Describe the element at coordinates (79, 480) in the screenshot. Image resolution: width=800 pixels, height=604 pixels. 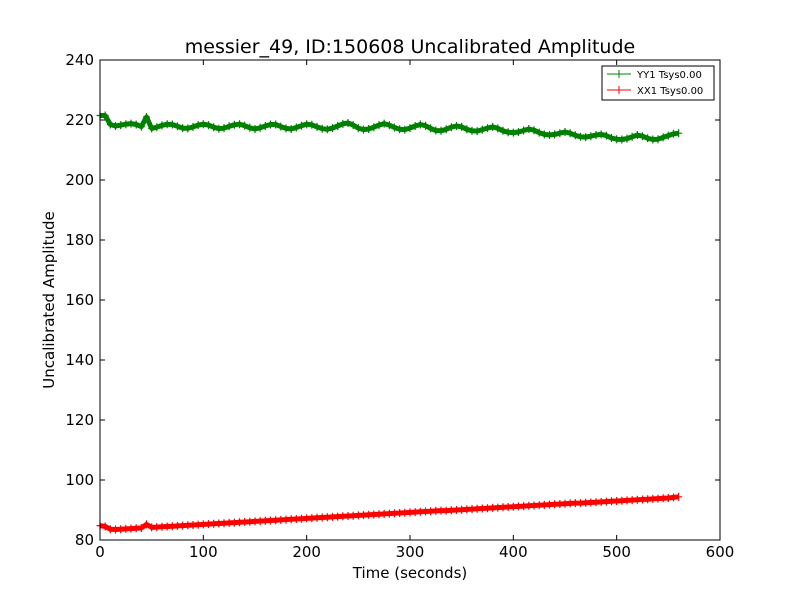
I see `y-tick-label: 100` at that location.